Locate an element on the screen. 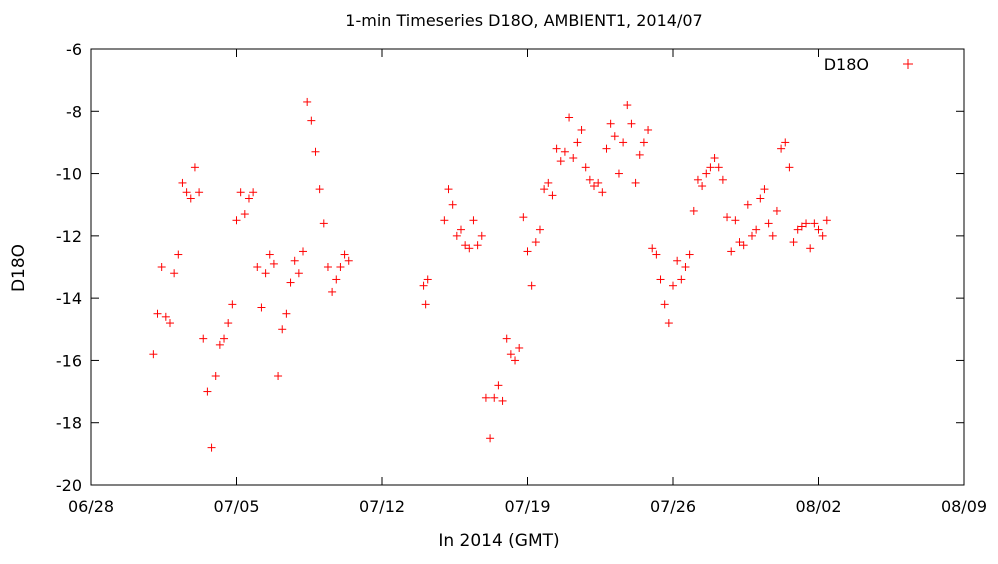 This screenshot has width=998, height=564. legend: D18O is located at coordinates (868, 64).